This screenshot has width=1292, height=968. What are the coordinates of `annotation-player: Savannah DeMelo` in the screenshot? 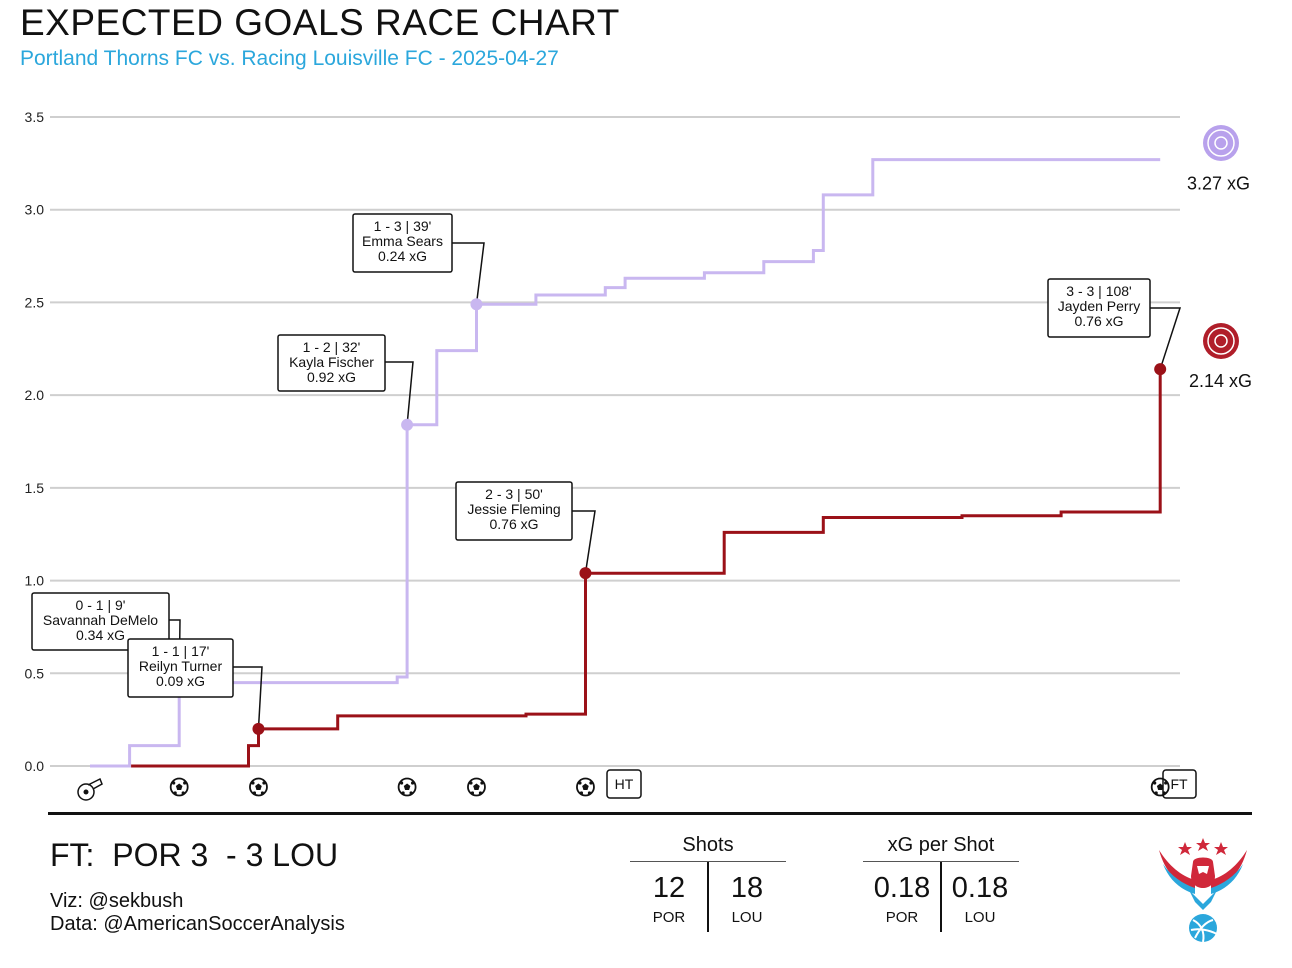 It's located at (100, 620).